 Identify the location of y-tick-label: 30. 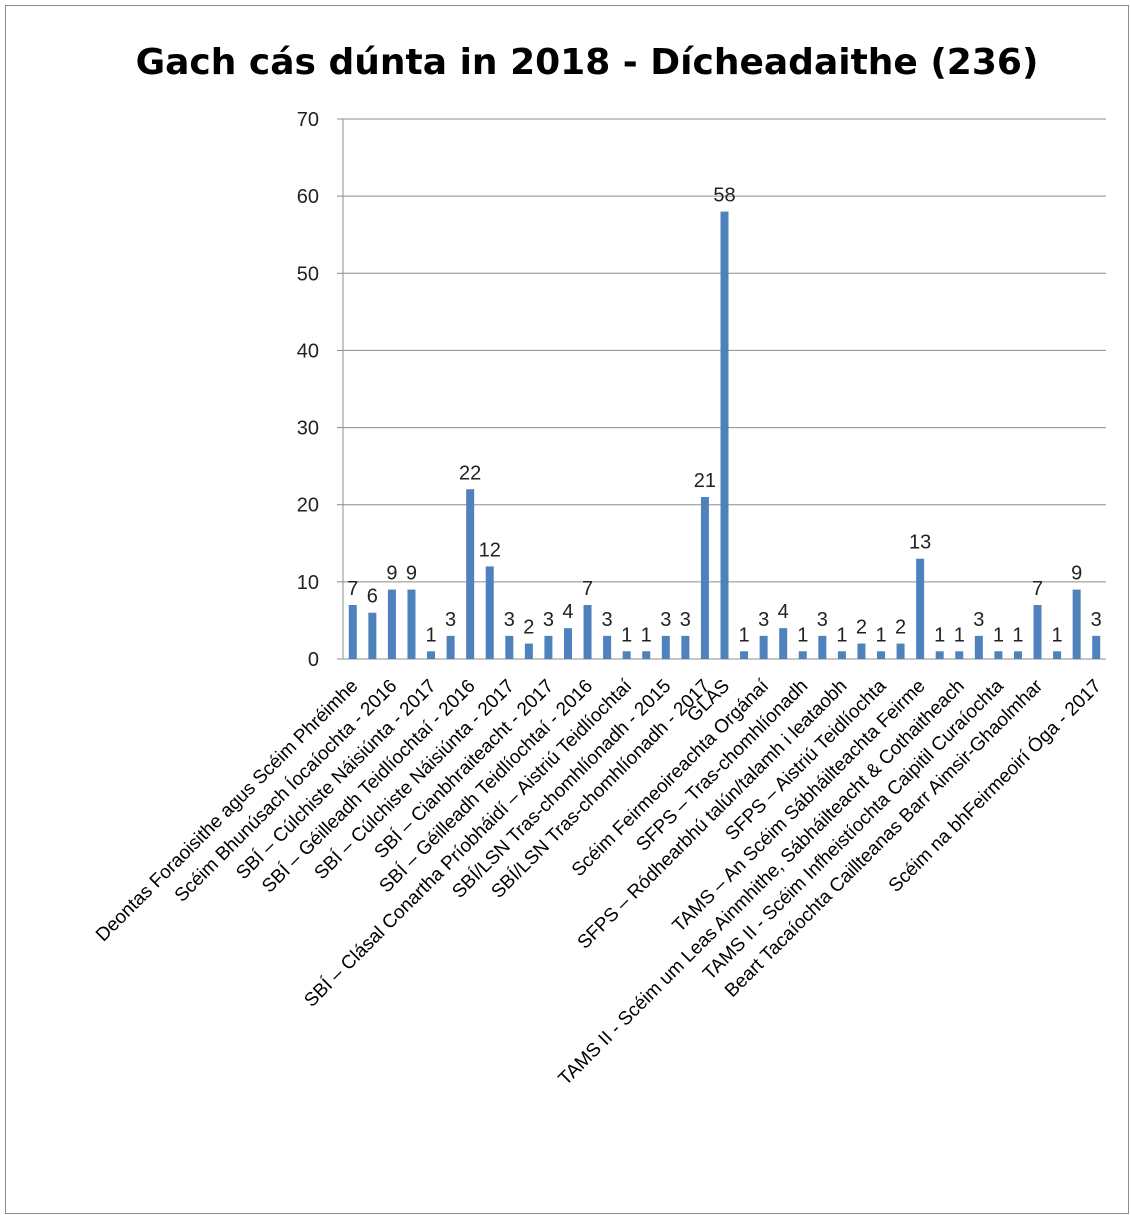
(308, 429).